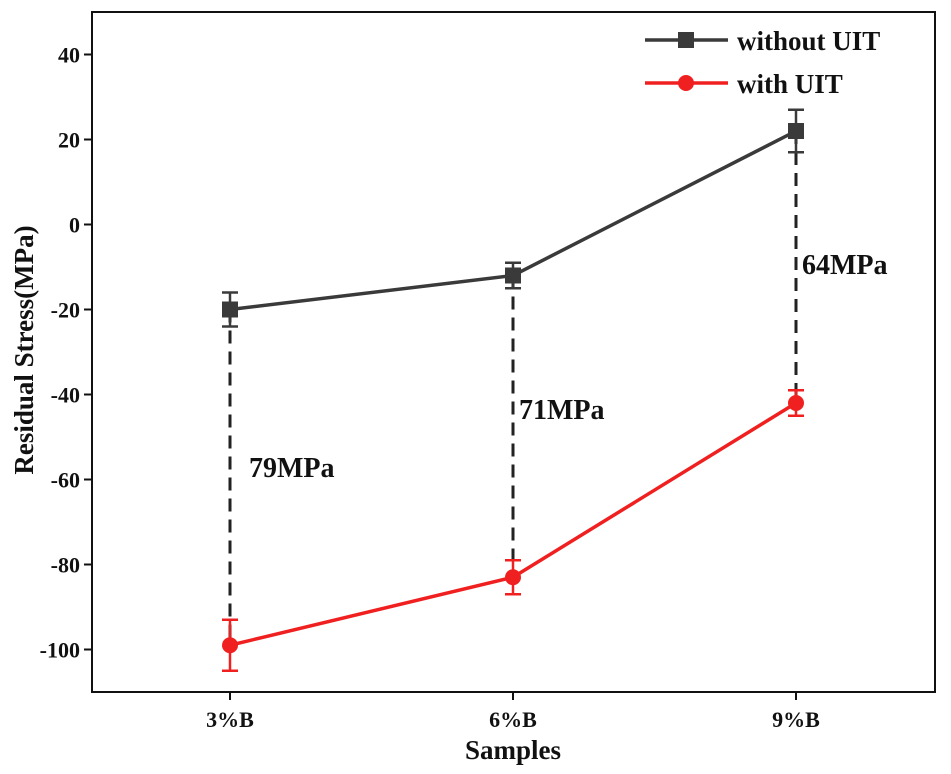 The image size is (951, 774). I want to click on y-tick-label: 20, so click(69, 140).